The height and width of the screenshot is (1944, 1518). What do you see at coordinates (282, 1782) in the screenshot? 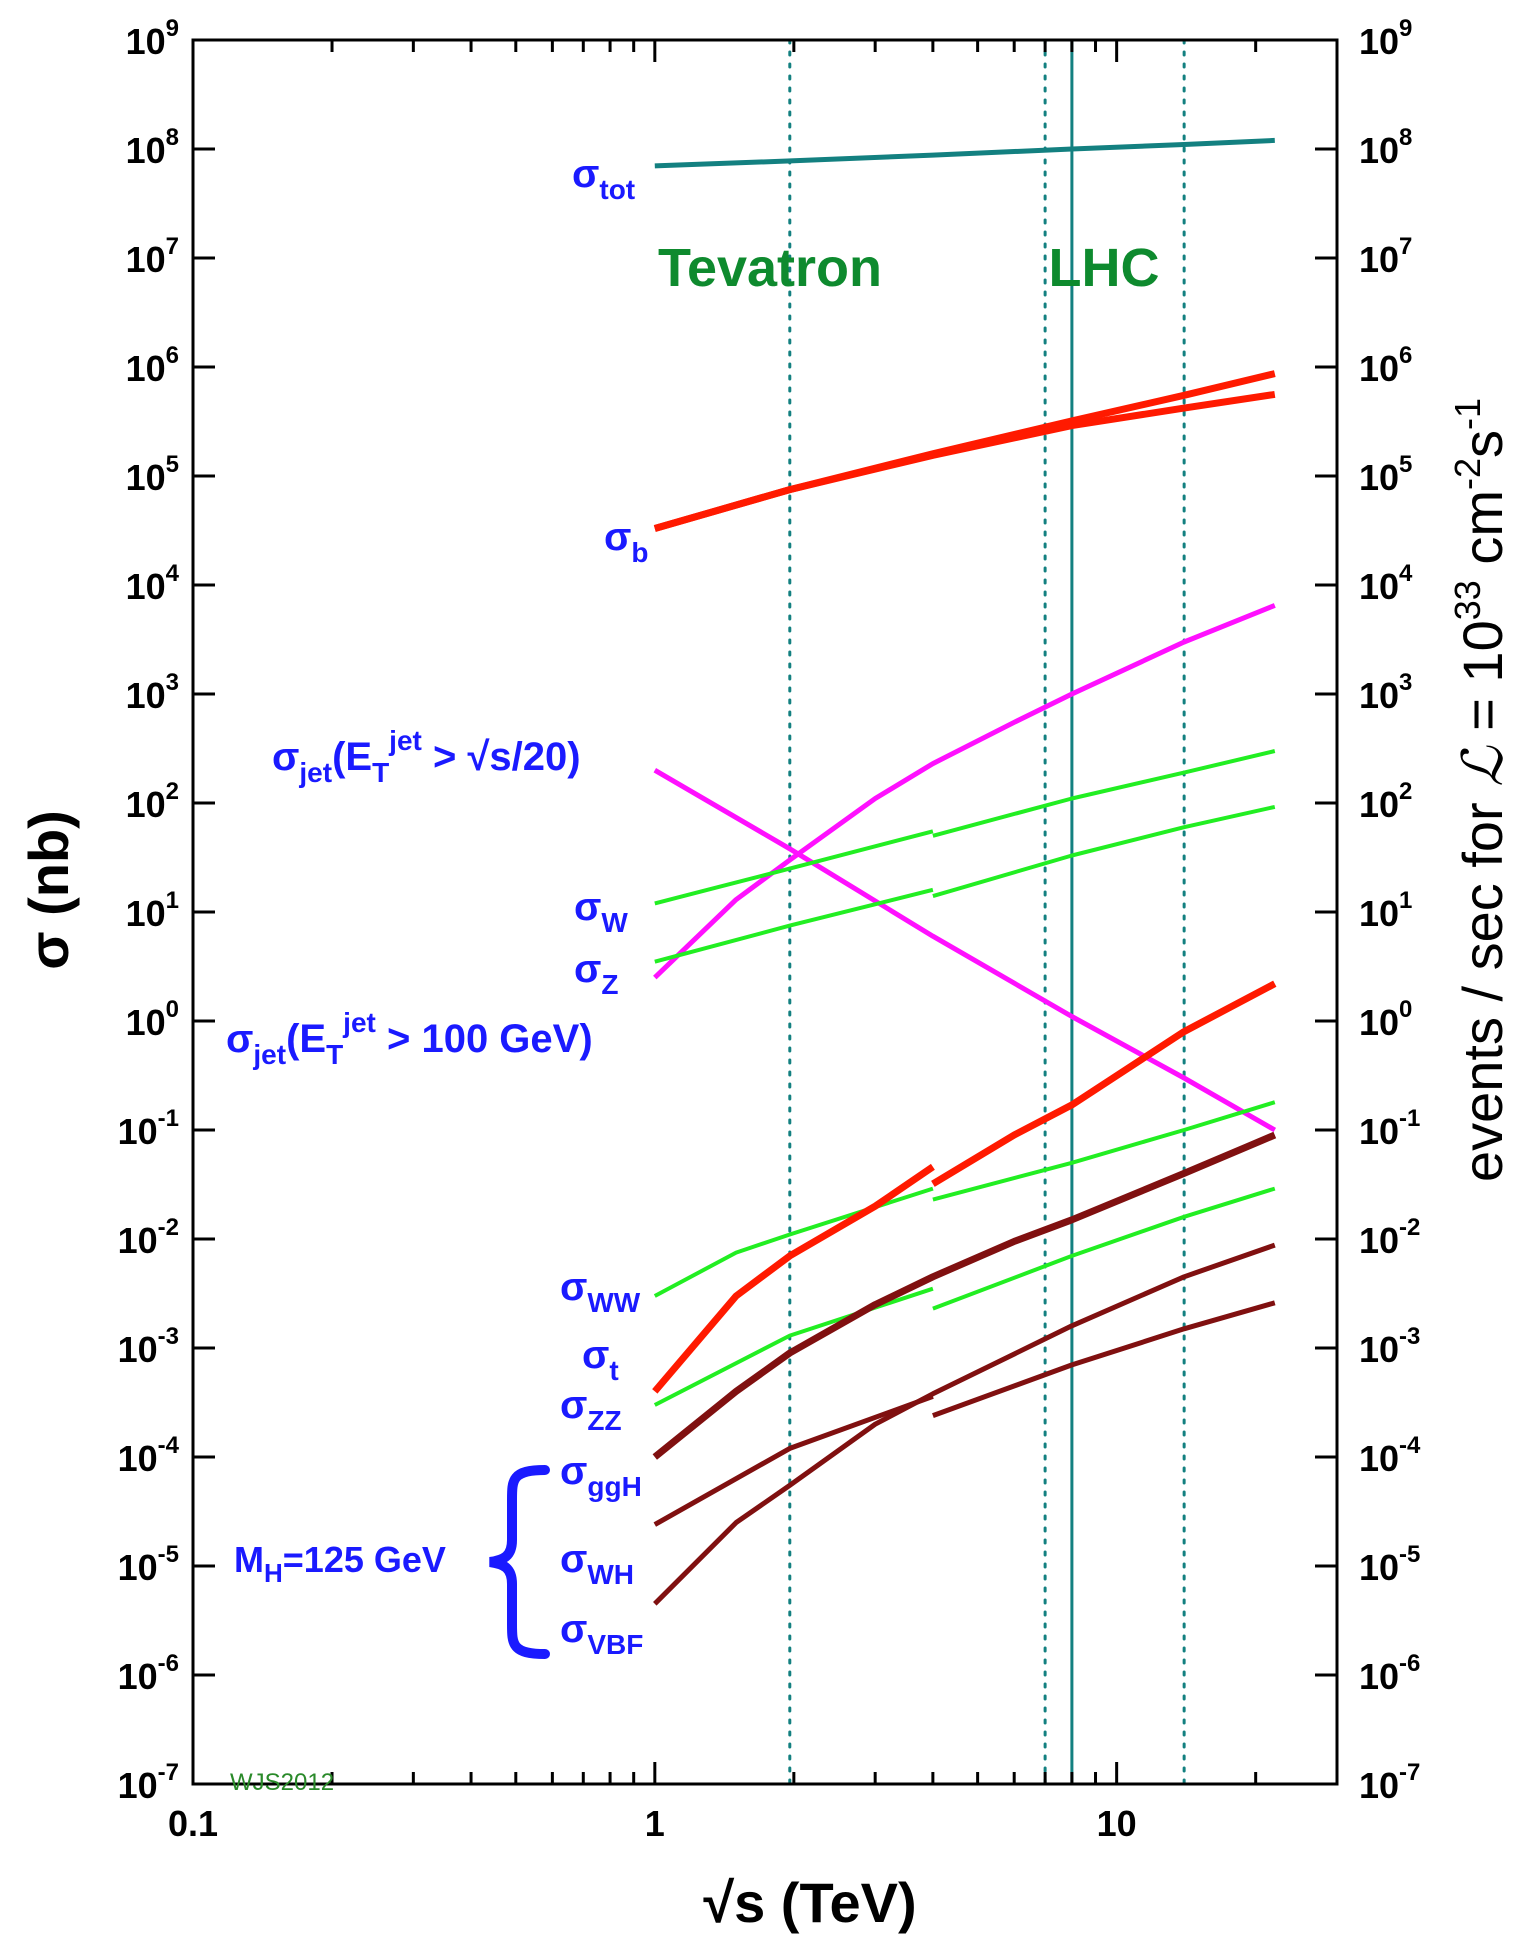
I see `credit-text: WJS2012` at bounding box center [282, 1782].